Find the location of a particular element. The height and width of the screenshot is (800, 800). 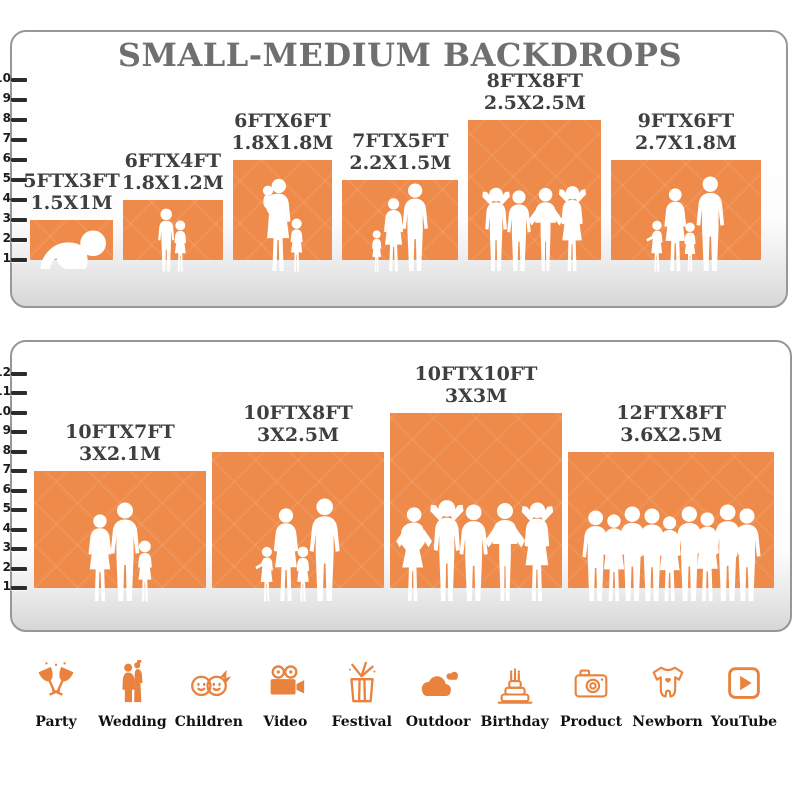

size-label-m: 3X3M is located at coordinates (476, 395).